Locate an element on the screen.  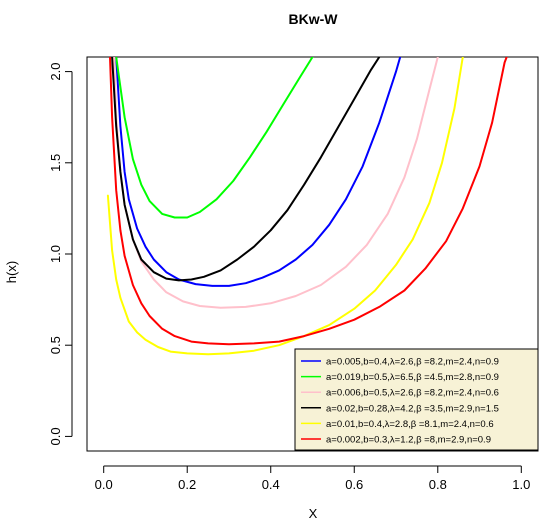
y-tick-label: 1.0 is located at coordinates (55, 254).